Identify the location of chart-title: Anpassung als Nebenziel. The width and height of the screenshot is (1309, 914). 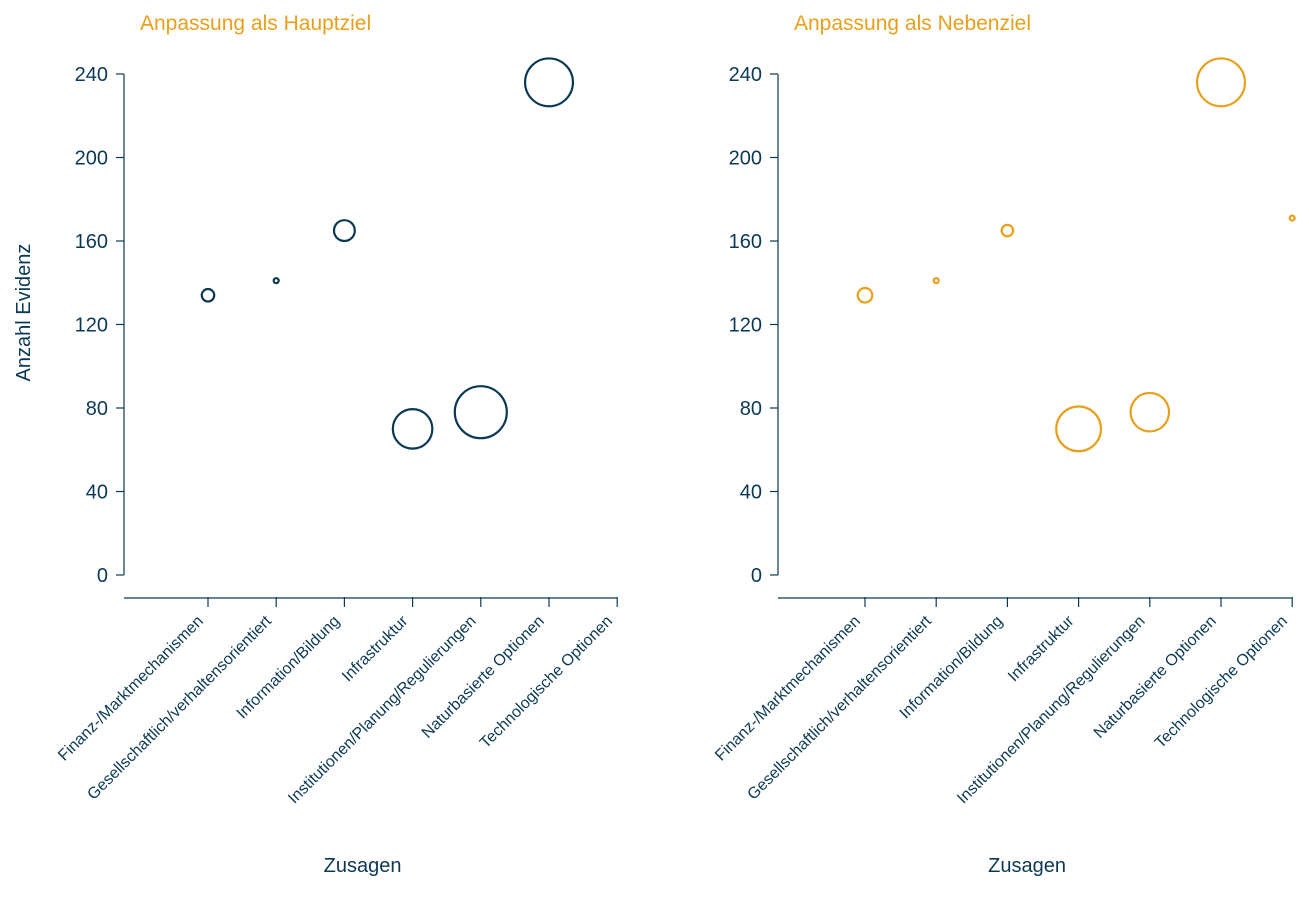
(912, 23).